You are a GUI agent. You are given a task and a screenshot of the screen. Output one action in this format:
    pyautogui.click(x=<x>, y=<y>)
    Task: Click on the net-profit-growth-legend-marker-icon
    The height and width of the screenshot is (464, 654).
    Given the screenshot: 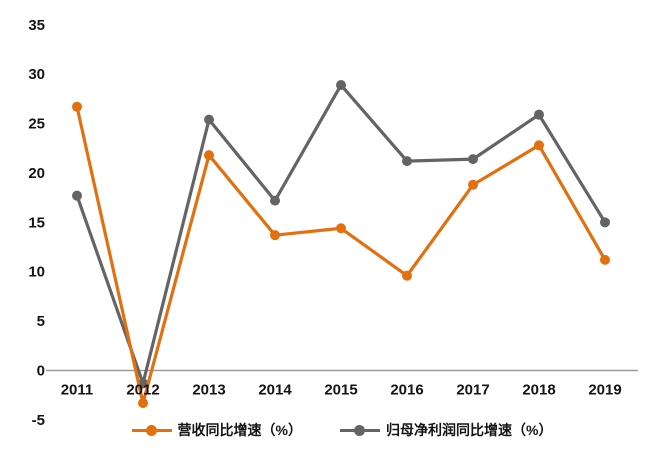 What is the action you would take?
    pyautogui.click(x=360, y=430)
    